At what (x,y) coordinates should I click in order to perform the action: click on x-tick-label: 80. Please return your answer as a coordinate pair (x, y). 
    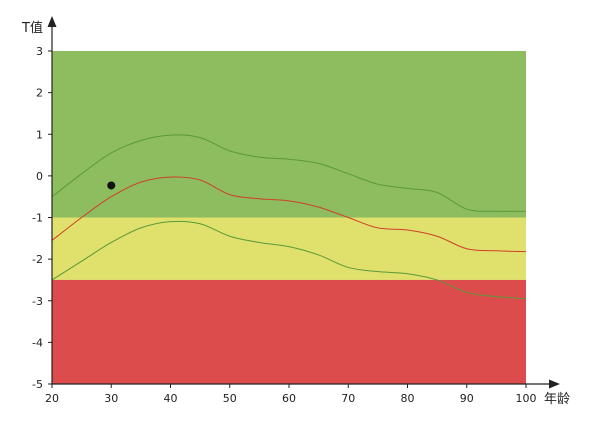
    Looking at the image, I should click on (408, 398).